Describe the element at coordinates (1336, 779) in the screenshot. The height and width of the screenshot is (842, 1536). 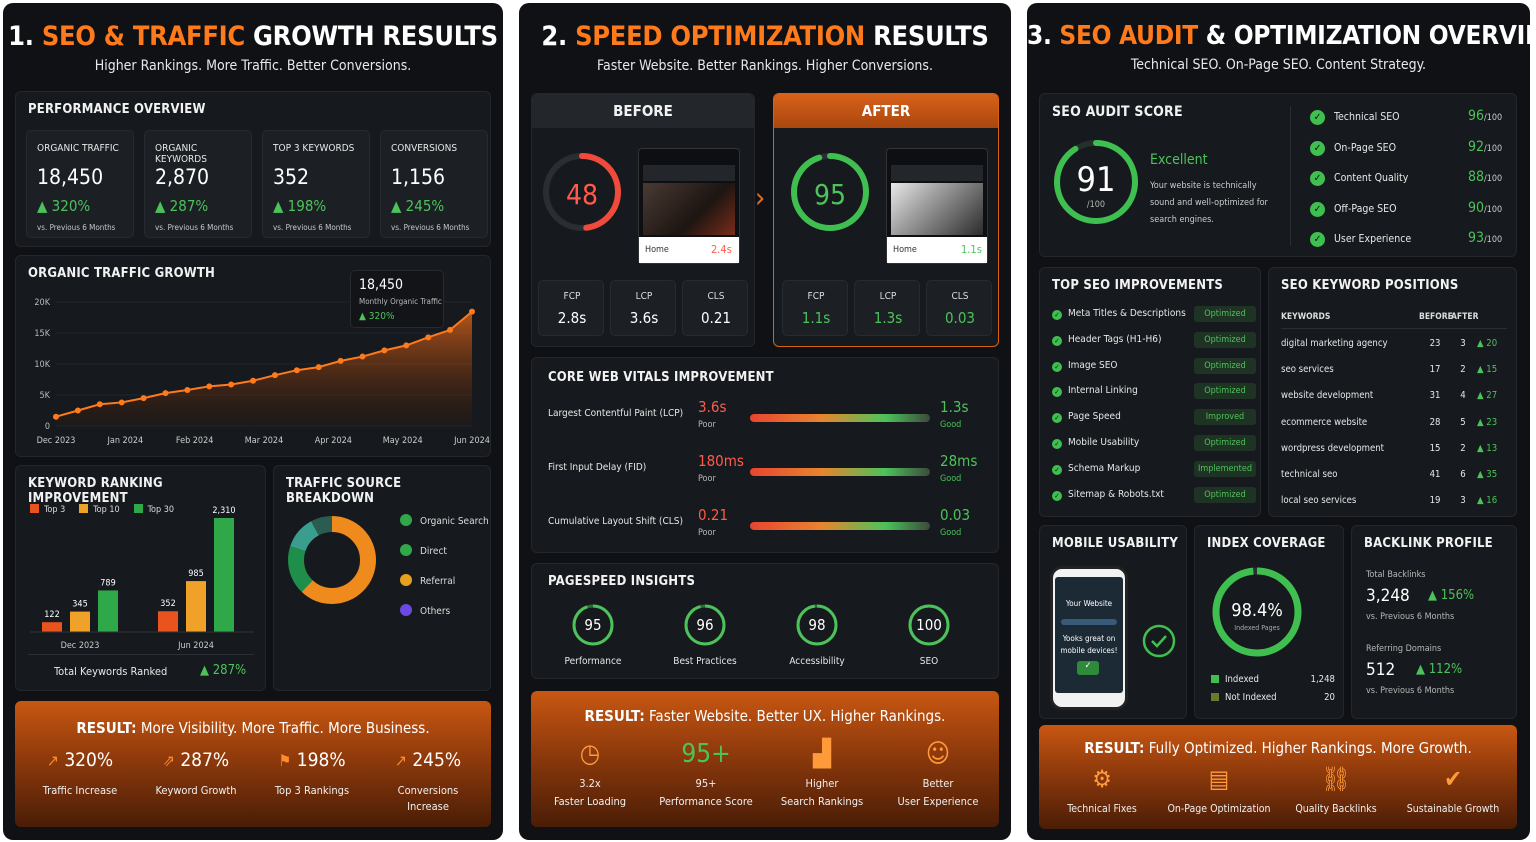
I see `link-icon: ⛓` at that location.